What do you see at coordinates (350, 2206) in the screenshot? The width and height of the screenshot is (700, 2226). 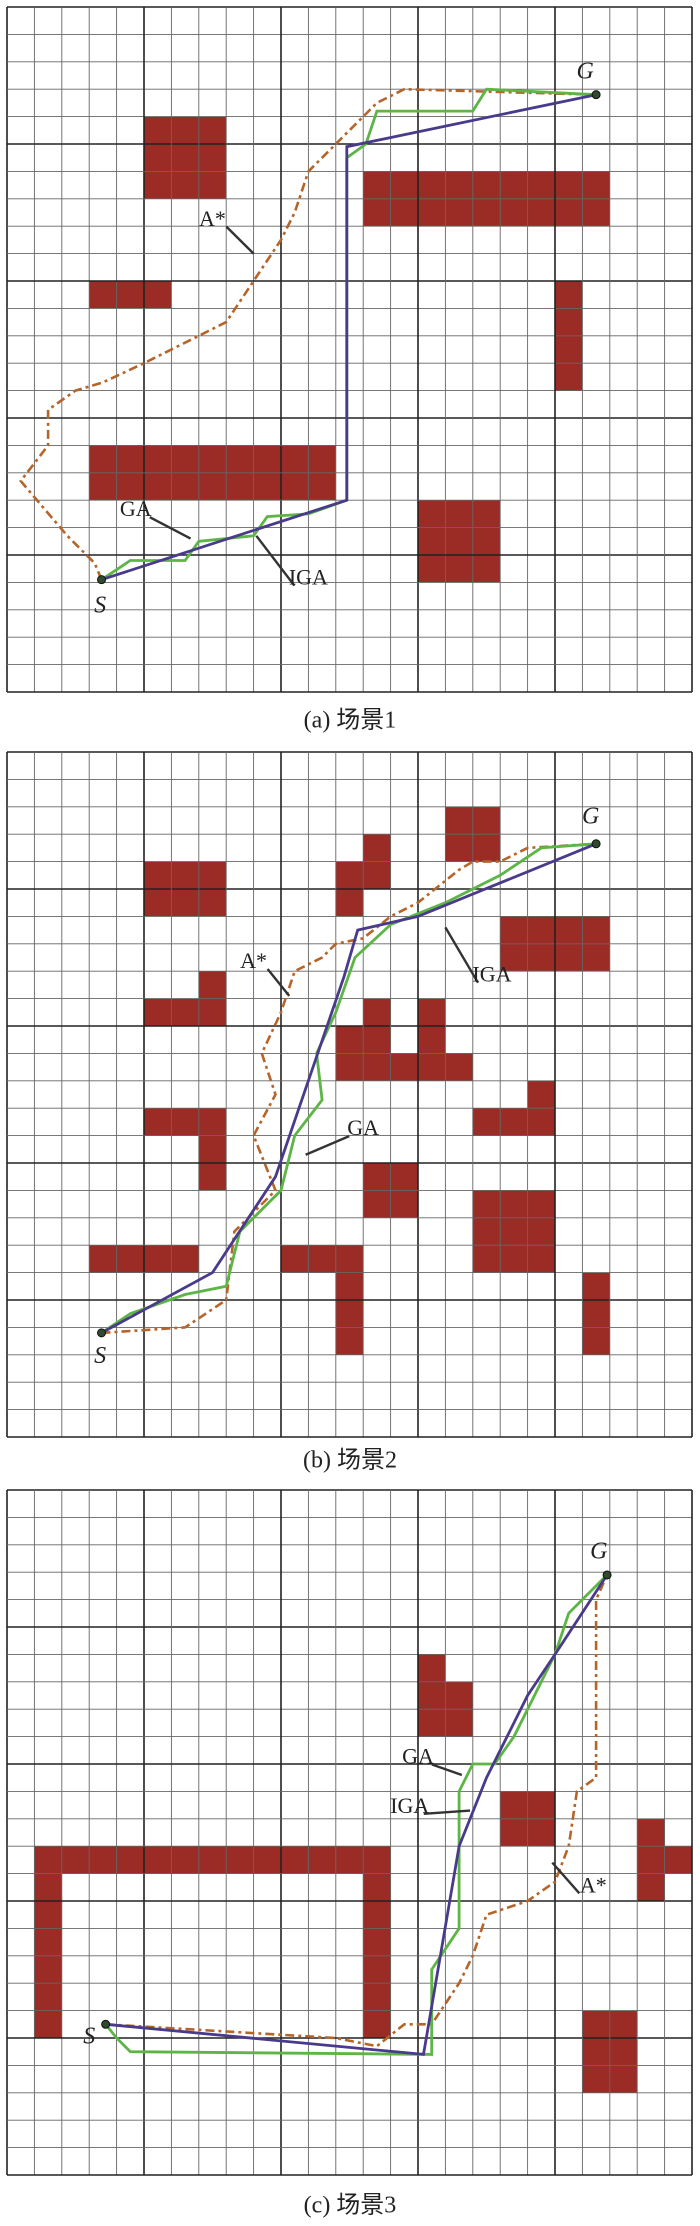 I see `caption: (c) 场景3` at bounding box center [350, 2206].